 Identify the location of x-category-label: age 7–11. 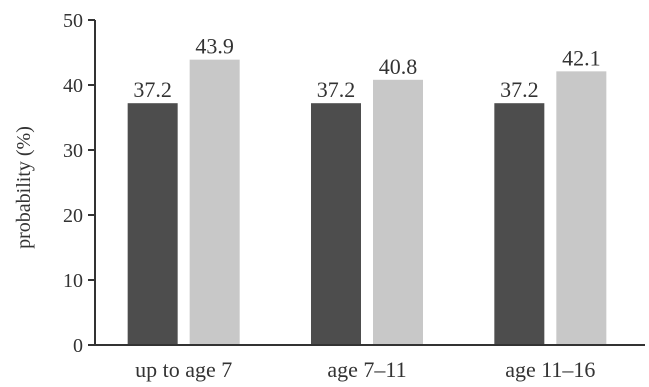
(366, 369).